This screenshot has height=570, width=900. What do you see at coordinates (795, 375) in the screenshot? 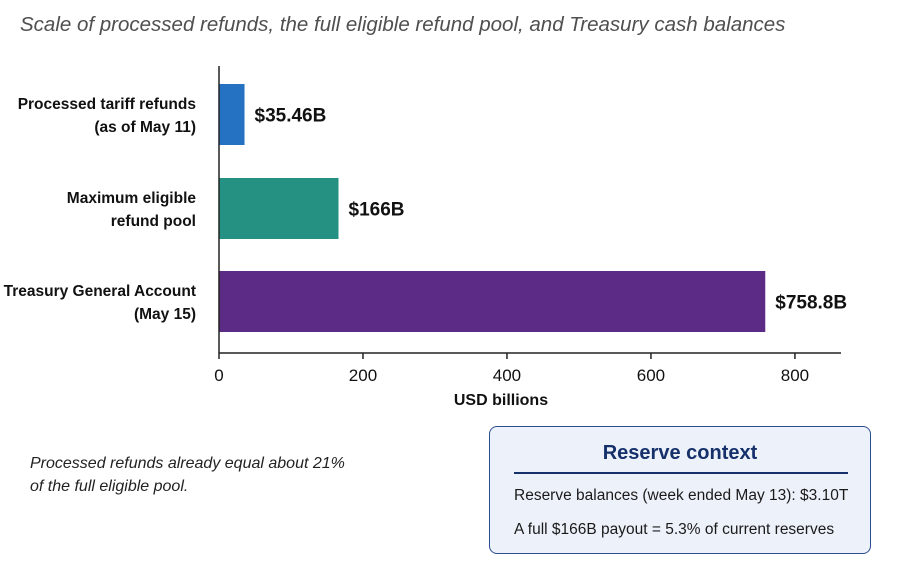
I see `x-tick-label: 800` at bounding box center [795, 375].